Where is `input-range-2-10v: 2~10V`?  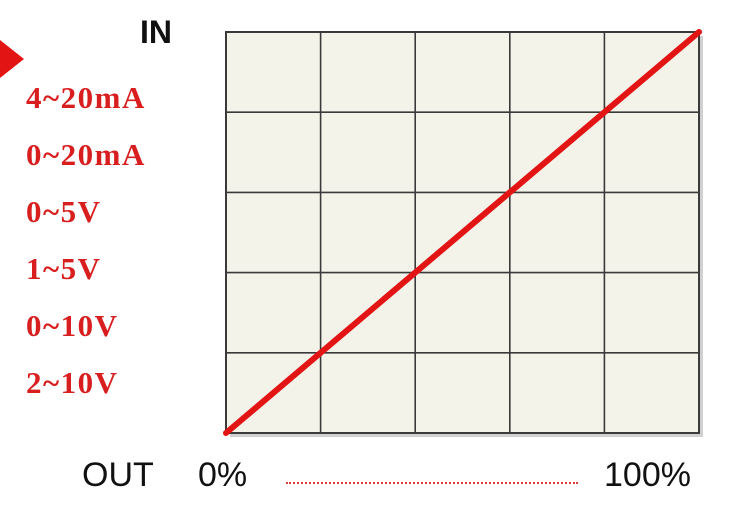
input-range-2-10v: 2~10V is located at coordinates (72, 382).